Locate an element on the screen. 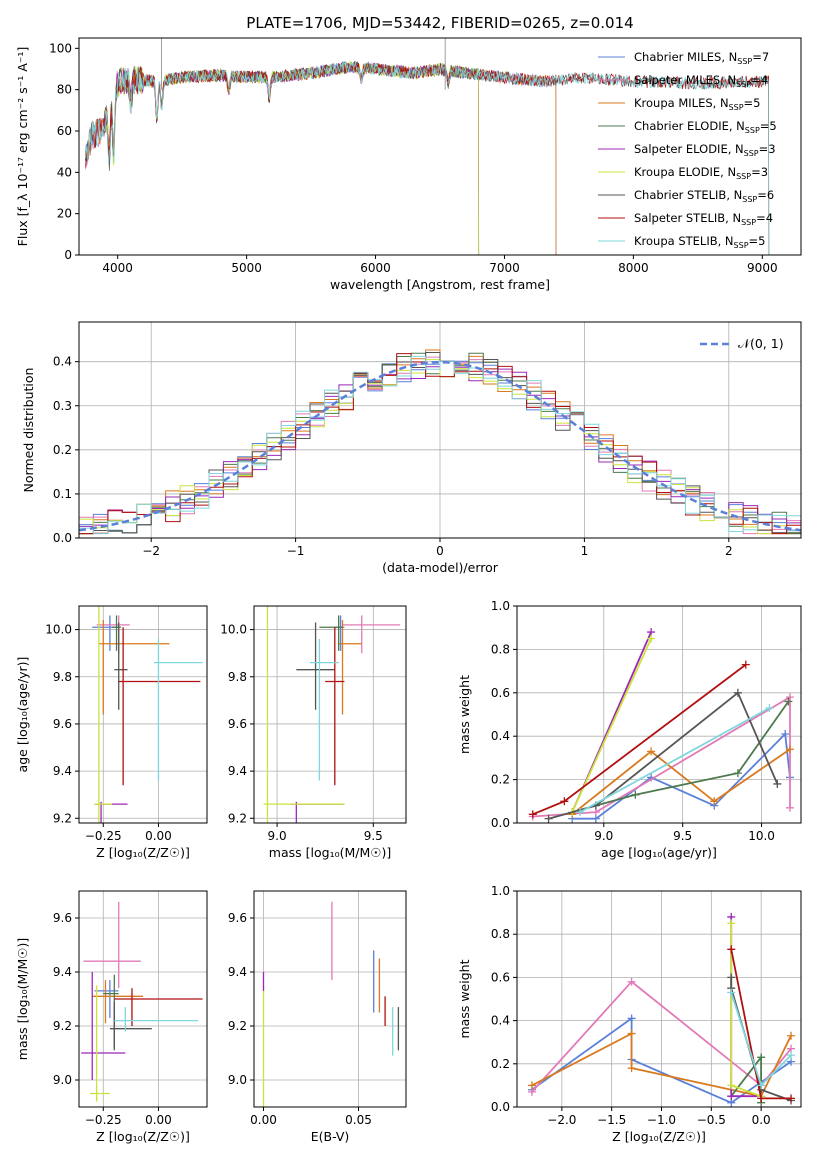 The width and height of the screenshot is (819, 1170). y-axis-label: Flux [f_λ 10⁻¹⁷ erg cm⁻² s⁻¹ A⁻¹] is located at coordinates (22, 147).